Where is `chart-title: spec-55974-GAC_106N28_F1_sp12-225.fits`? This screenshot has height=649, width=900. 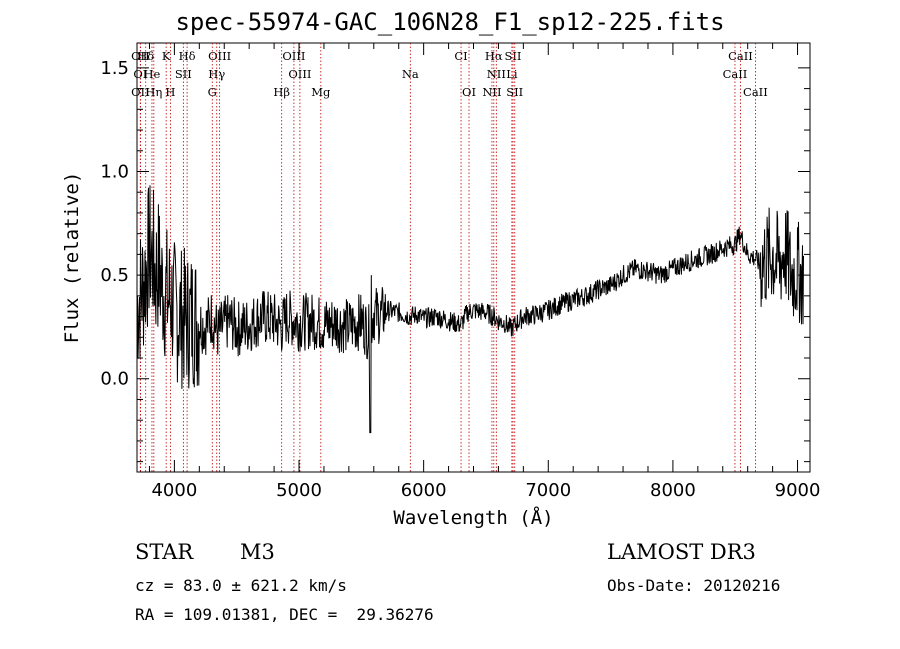 chart-title: spec-55974-GAC_106N28_F1_sp12-225.fits is located at coordinates (450, 22).